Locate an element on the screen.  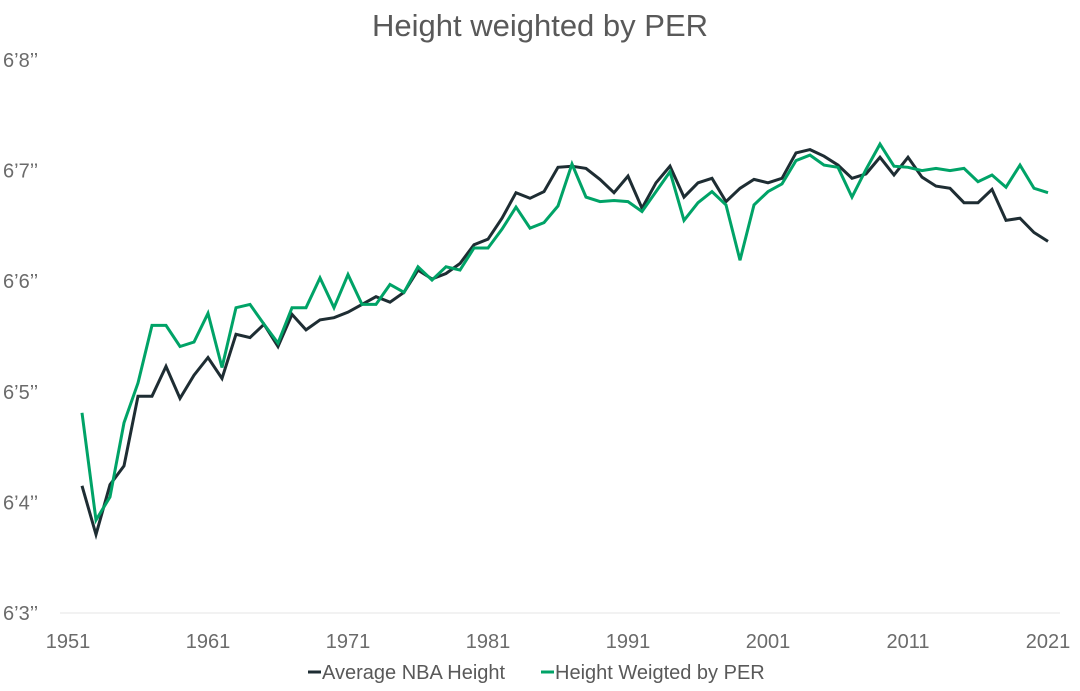
x-tick-label: 1971 is located at coordinates (348, 642).